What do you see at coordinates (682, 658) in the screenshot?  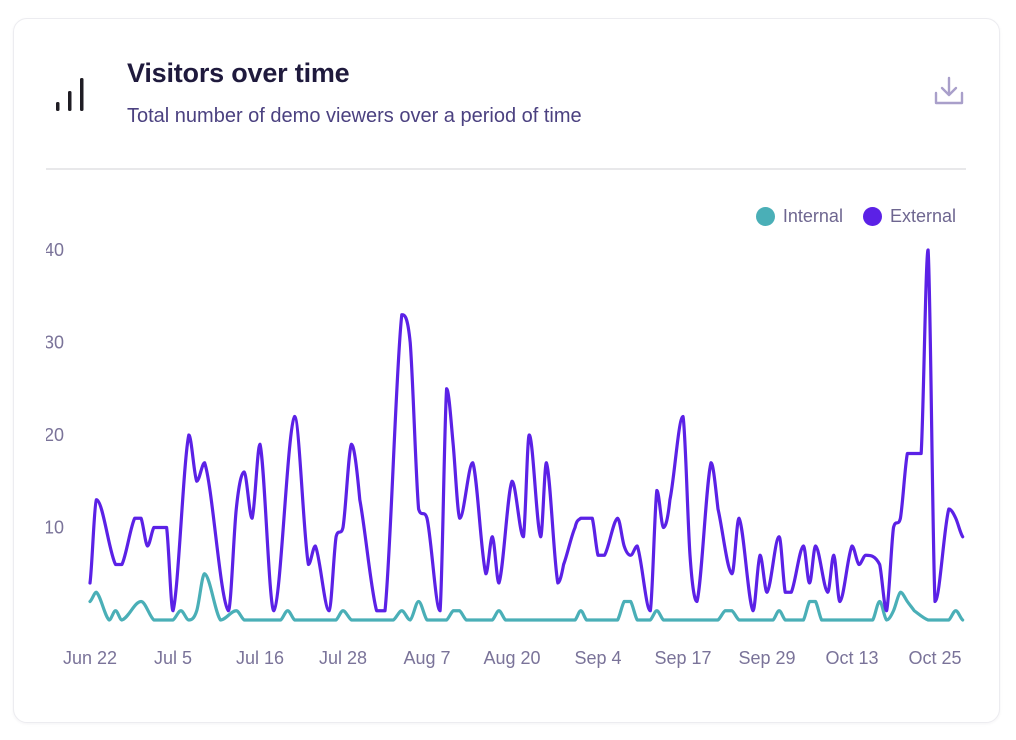 I see `x-tick-label: Sep 17` at bounding box center [682, 658].